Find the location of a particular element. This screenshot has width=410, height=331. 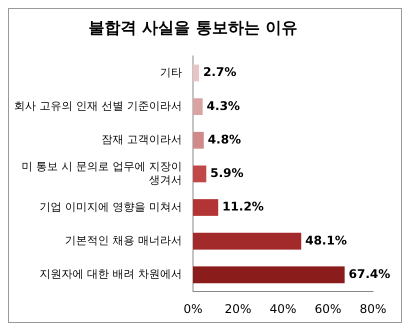

chart-title: 불합격 사실을 통보하는 이유 is located at coordinates (193, 27).